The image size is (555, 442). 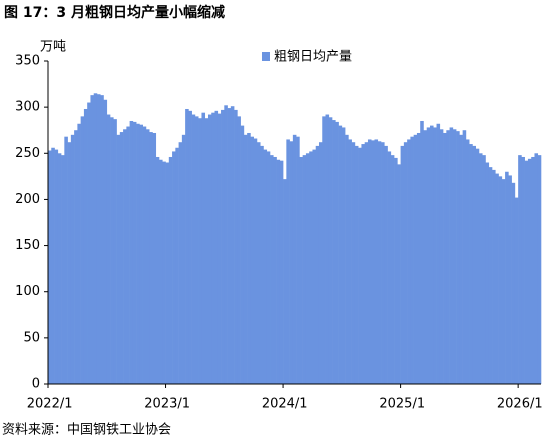 What do you see at coordinates (520, 404) in the screenshot?
I see `x-tick-label: 2026/1` at bounding box center [520, 404].